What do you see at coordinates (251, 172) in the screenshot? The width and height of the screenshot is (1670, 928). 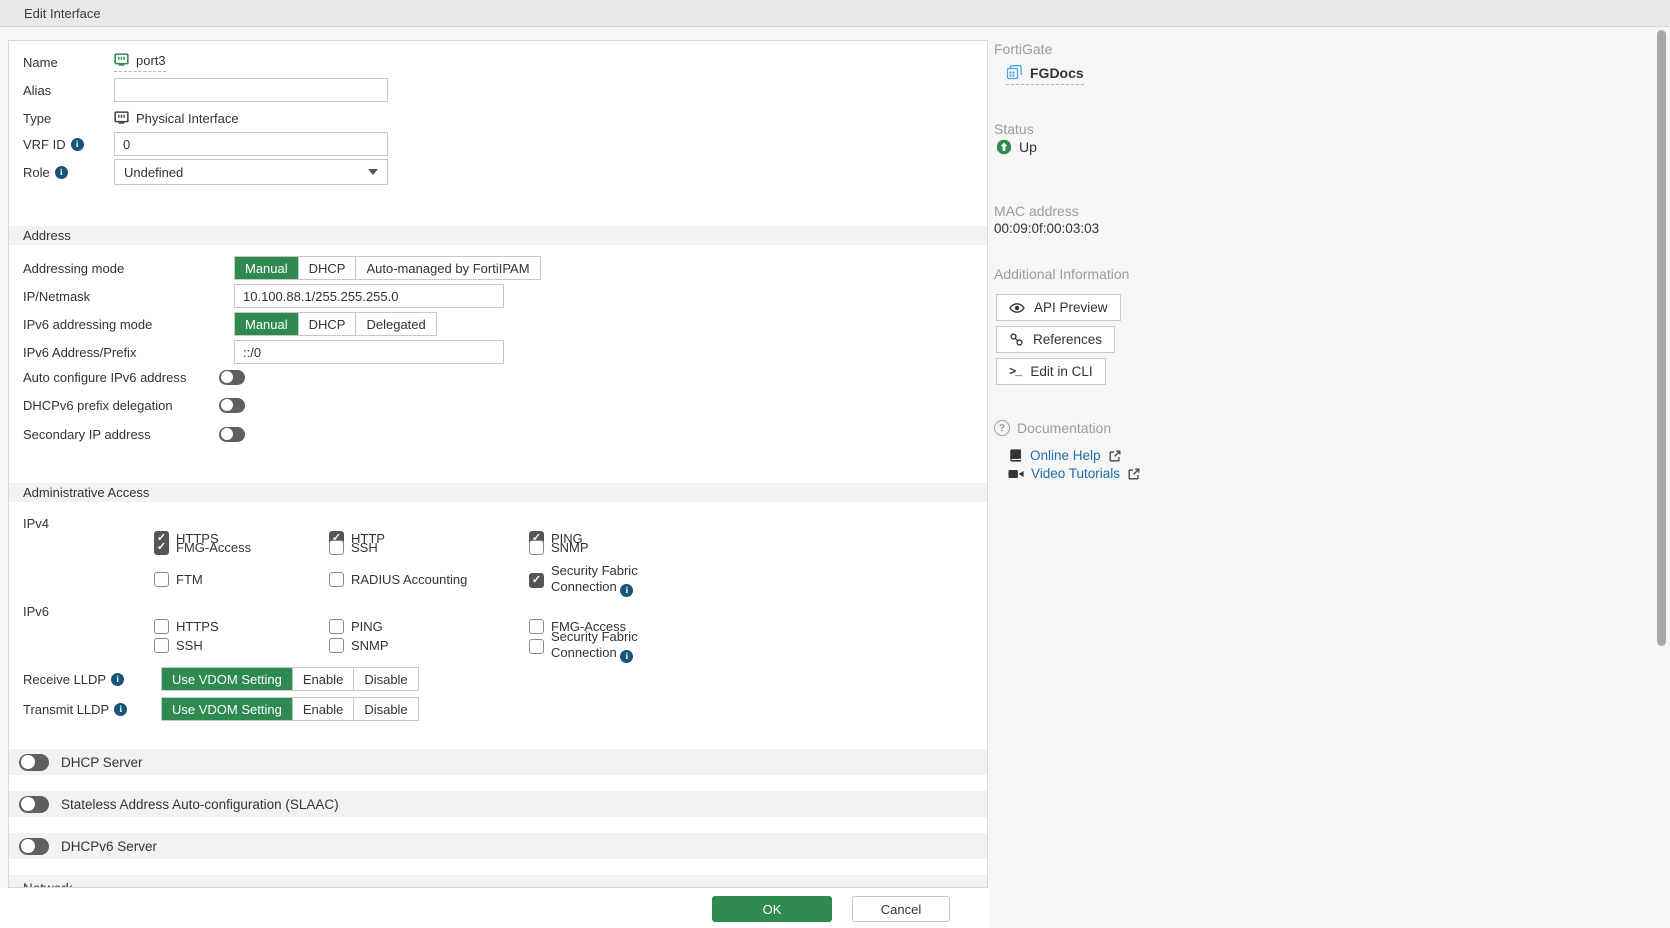 I see `role-select: Undefined` at bounding box center [251, 172].